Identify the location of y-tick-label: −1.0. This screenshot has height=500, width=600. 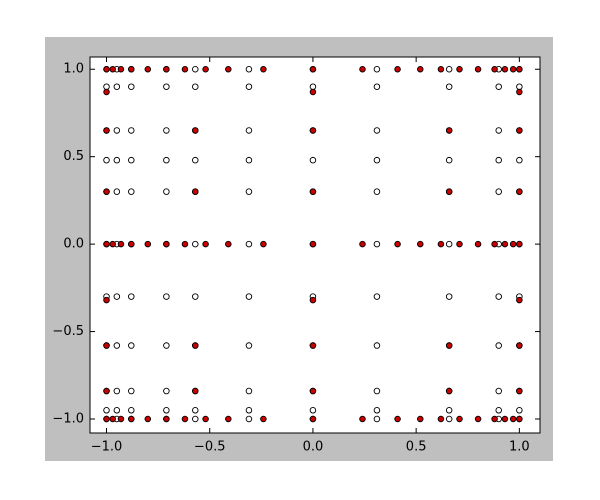
(68, 419).